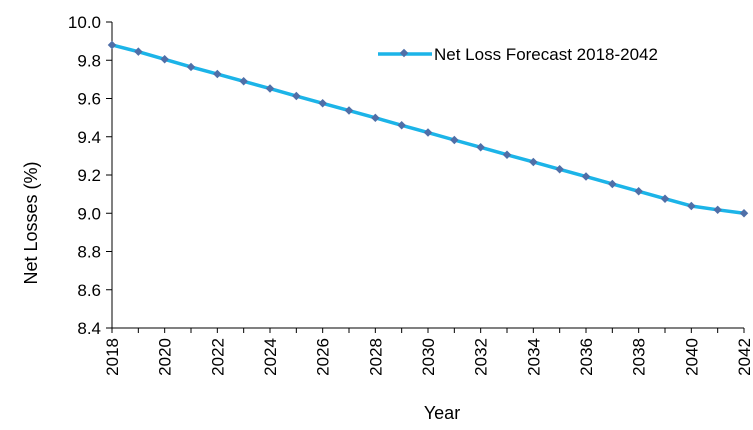 This screenshot has height=430, width=753. Describe the element at coordinates (546, 54) in the screenshot. I see `legend-label: Net Loss Forecast 2018-2042` at that location.